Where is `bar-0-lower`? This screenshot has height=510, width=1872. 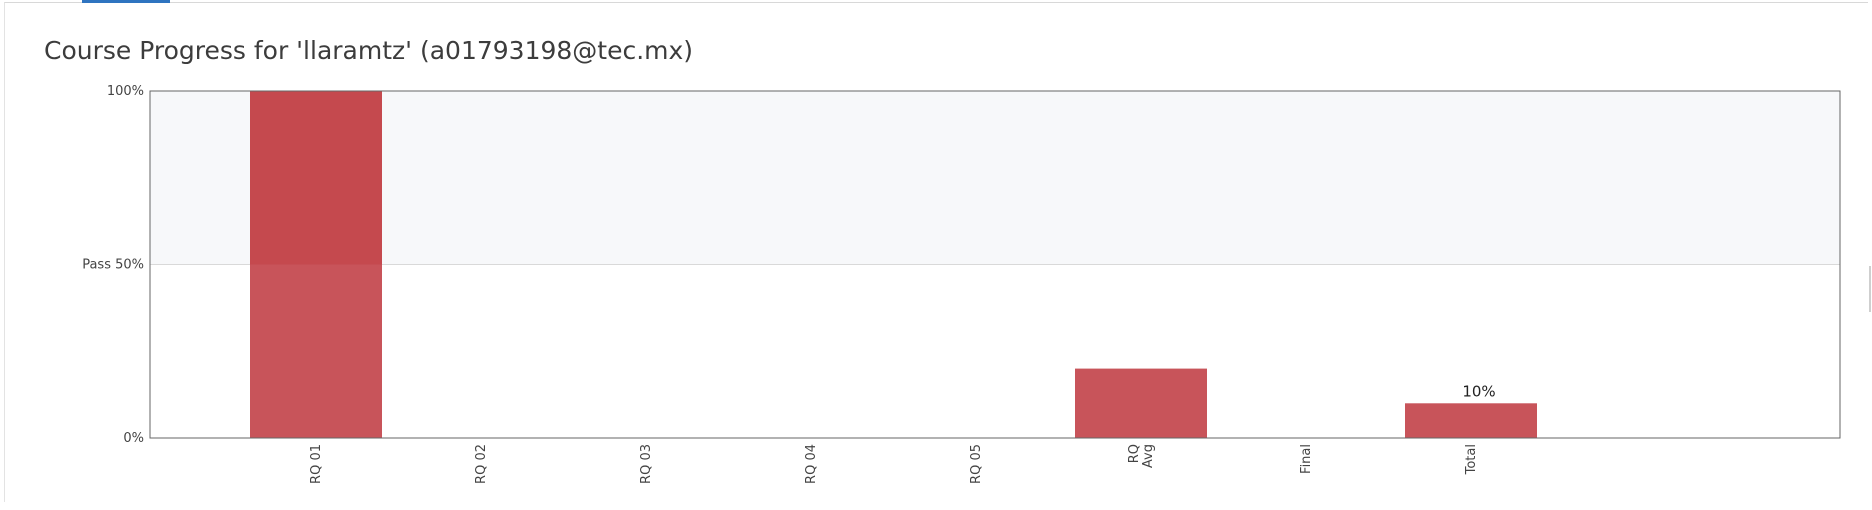
bar-0-lower is located at coordinates (316, 351).